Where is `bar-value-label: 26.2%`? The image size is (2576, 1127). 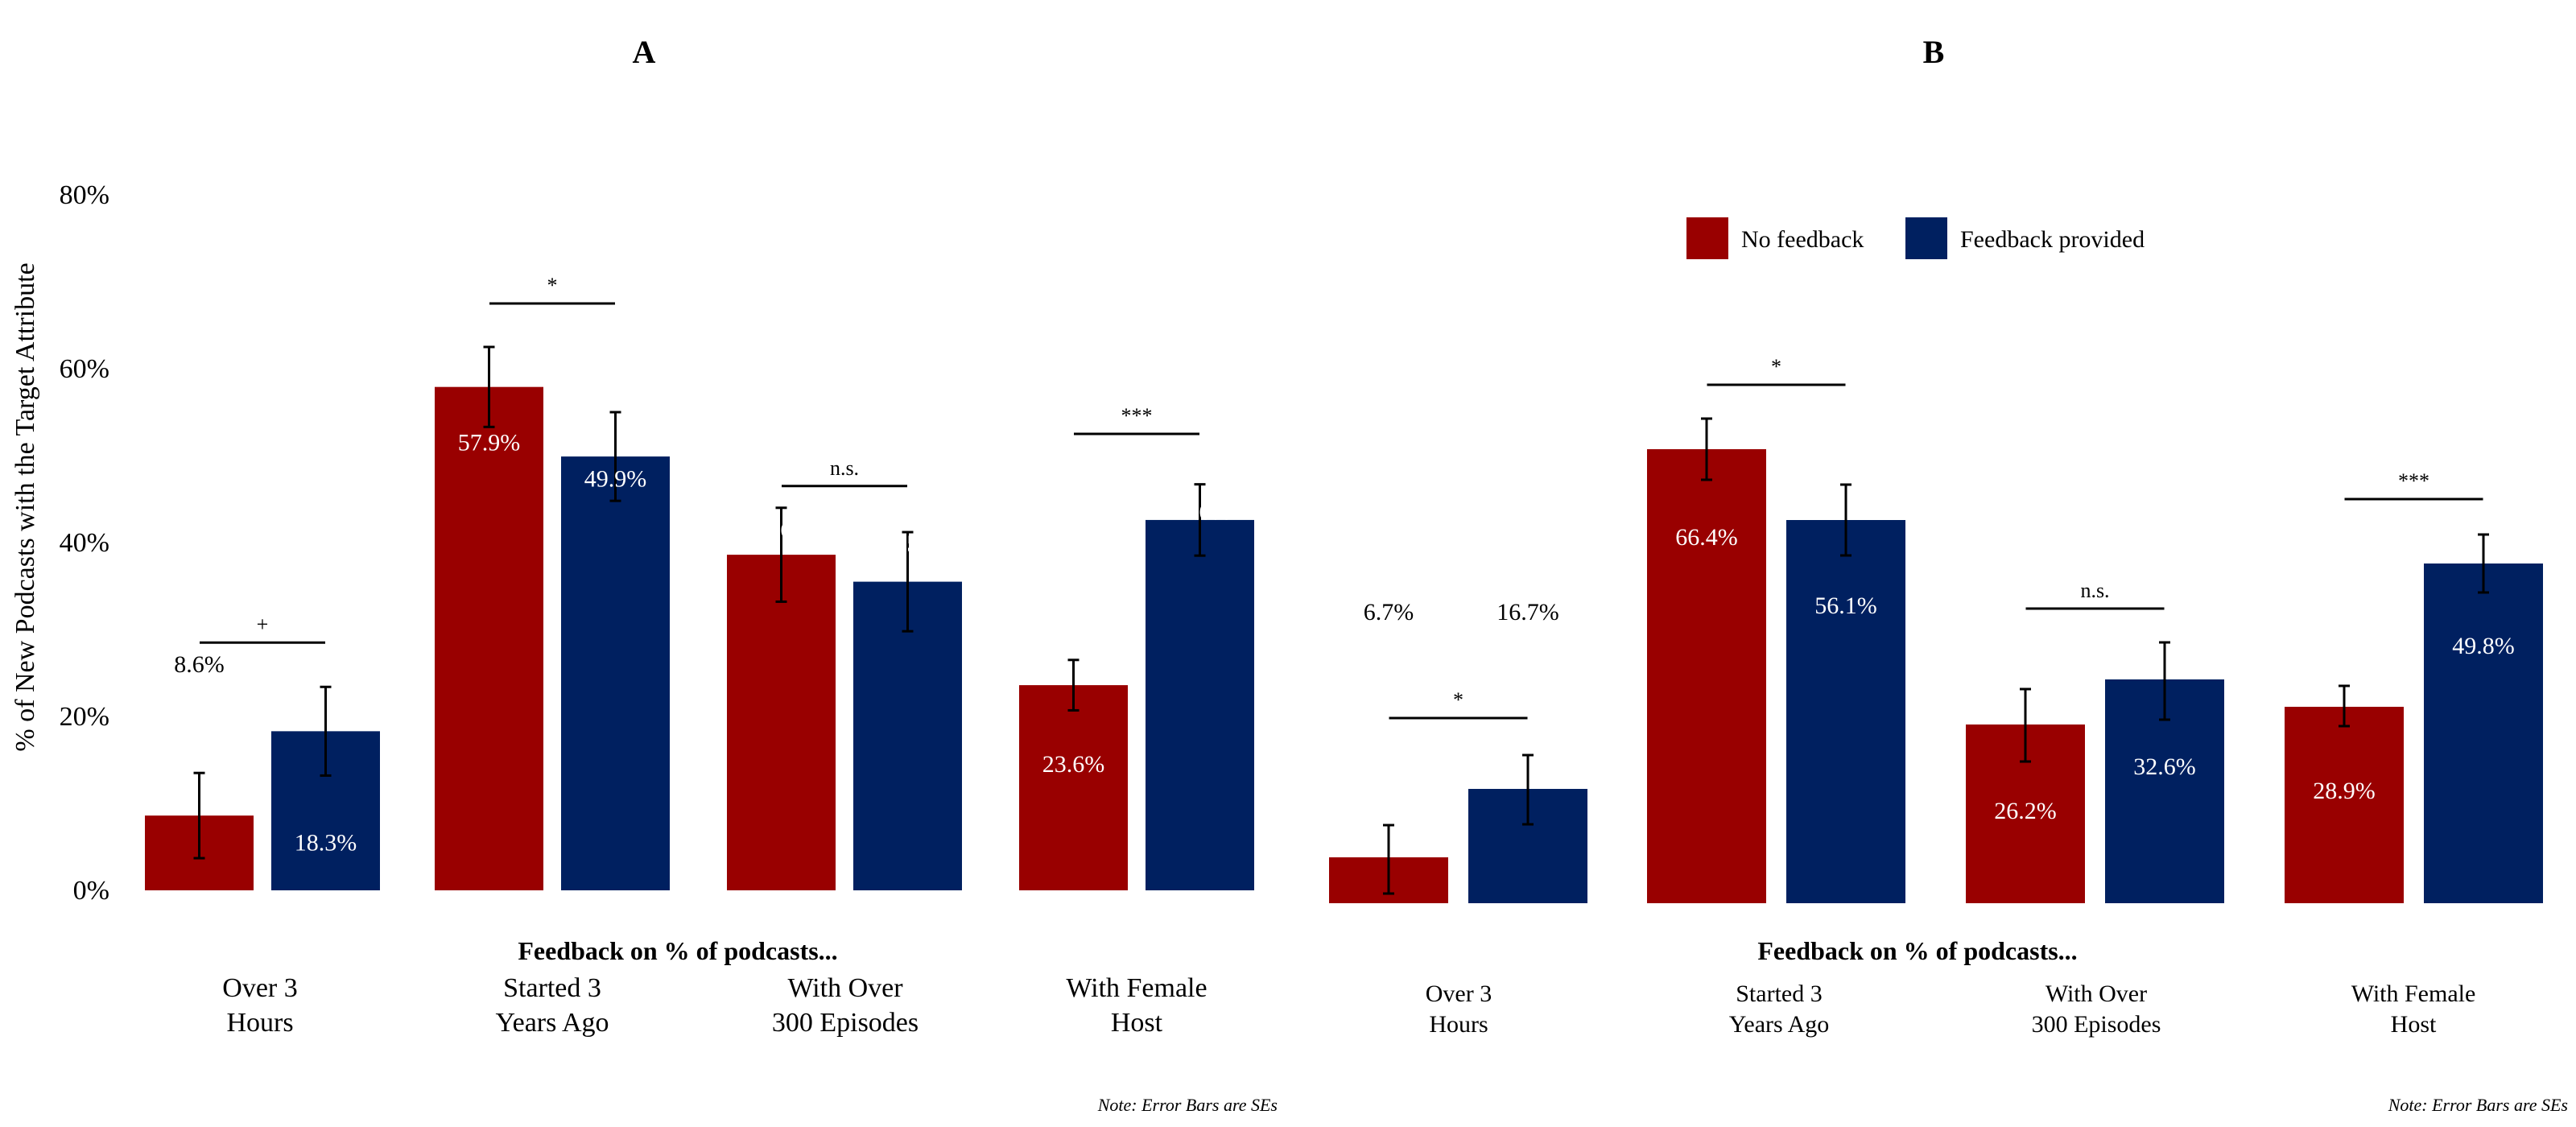 bar-value-label: 26.2% is located at coordinates (2025, 811).